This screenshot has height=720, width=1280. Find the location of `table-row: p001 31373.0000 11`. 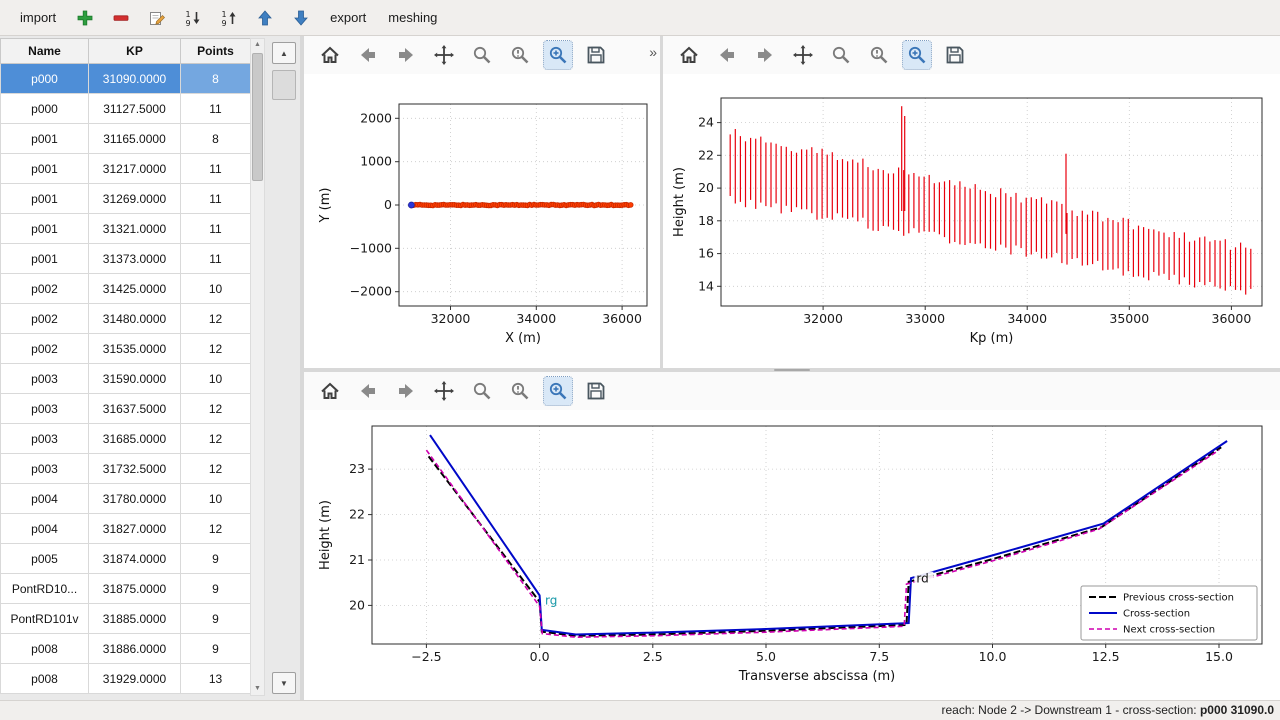

table-row: p001 31373.0000 11 is located at coordinates (125, 258).